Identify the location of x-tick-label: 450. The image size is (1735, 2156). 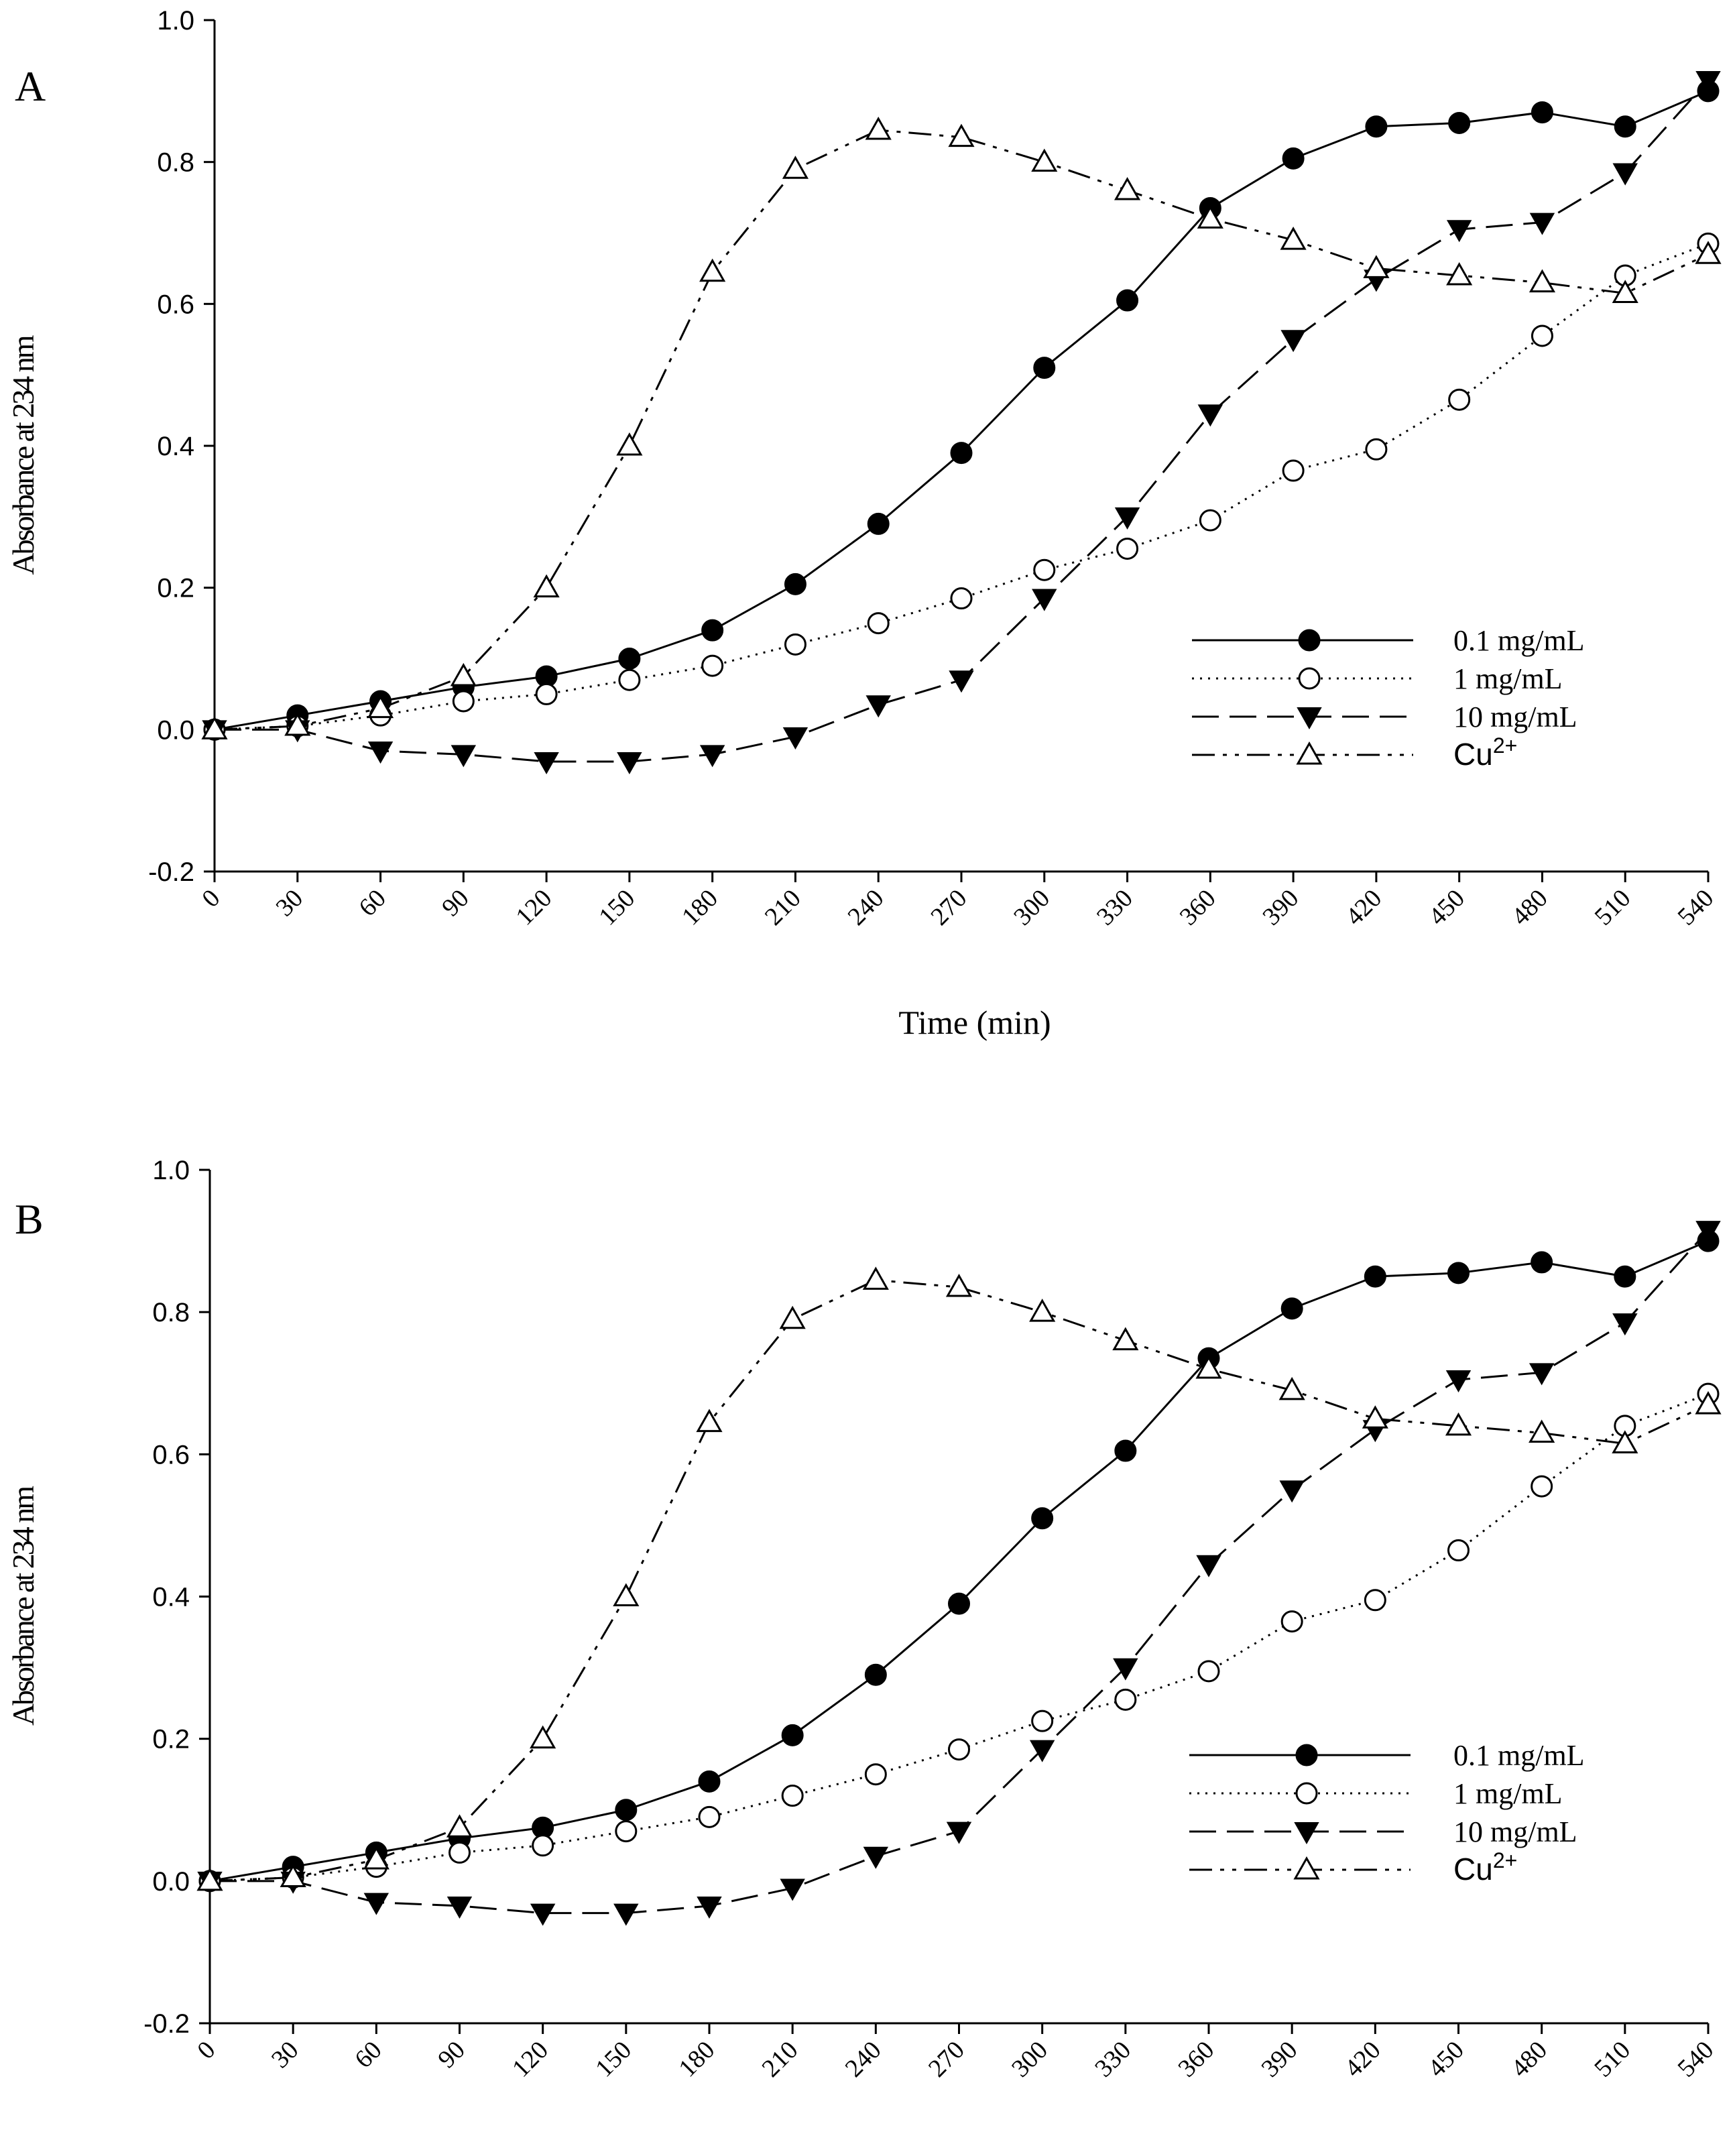
(1446, 2059).